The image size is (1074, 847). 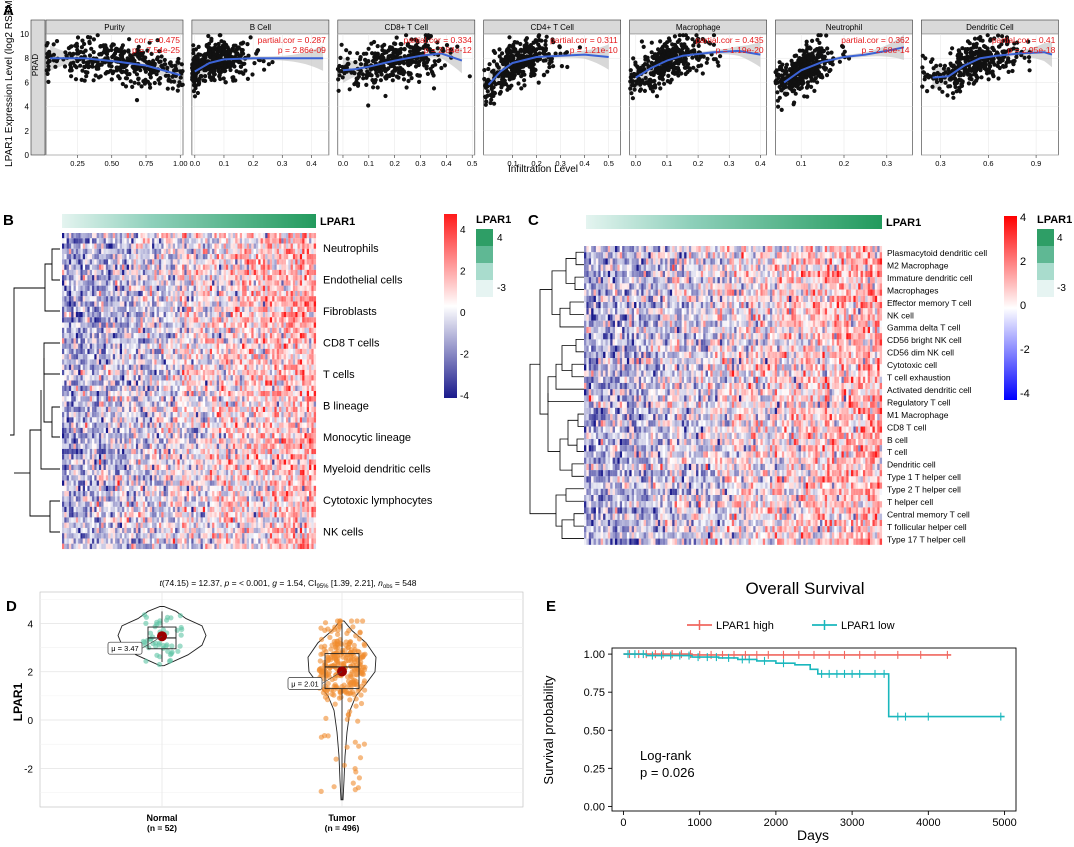 What do you see at coordinates (729, 163) in the screenshot?
I see `facet-xtick-label: 0.3` at bounding box center [729, 163].